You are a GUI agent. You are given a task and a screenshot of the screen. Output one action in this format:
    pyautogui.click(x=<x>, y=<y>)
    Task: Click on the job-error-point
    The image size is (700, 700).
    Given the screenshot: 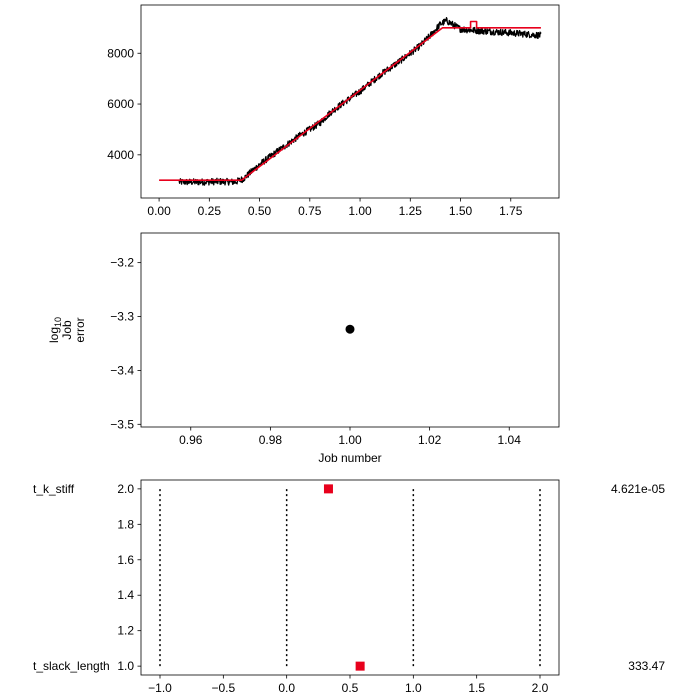 What is the action you would take?
    pyautogui.click(x=350, y=329)
    